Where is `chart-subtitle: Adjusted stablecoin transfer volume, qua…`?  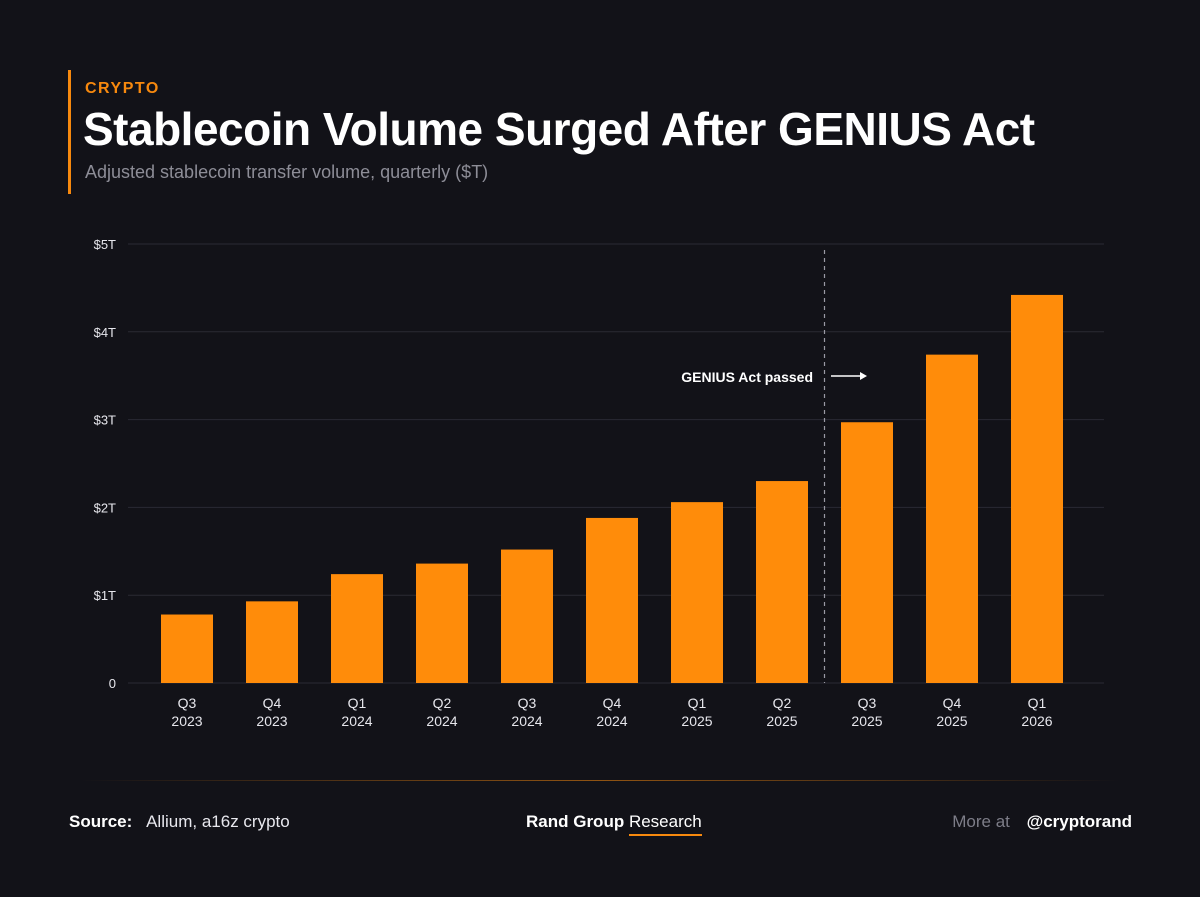 chart-subtitle: Adjusted stablecoin transfer volume, qua… is located at coordinates (287, 172).